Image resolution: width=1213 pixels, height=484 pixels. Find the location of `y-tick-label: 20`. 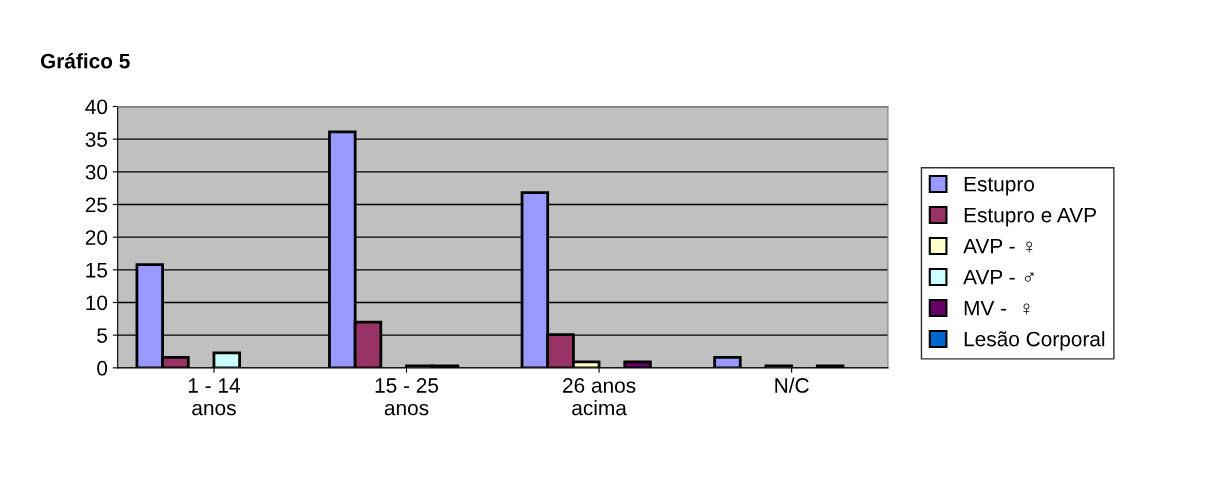

y-tick-label: 20 is located at coordinates (96, 237).